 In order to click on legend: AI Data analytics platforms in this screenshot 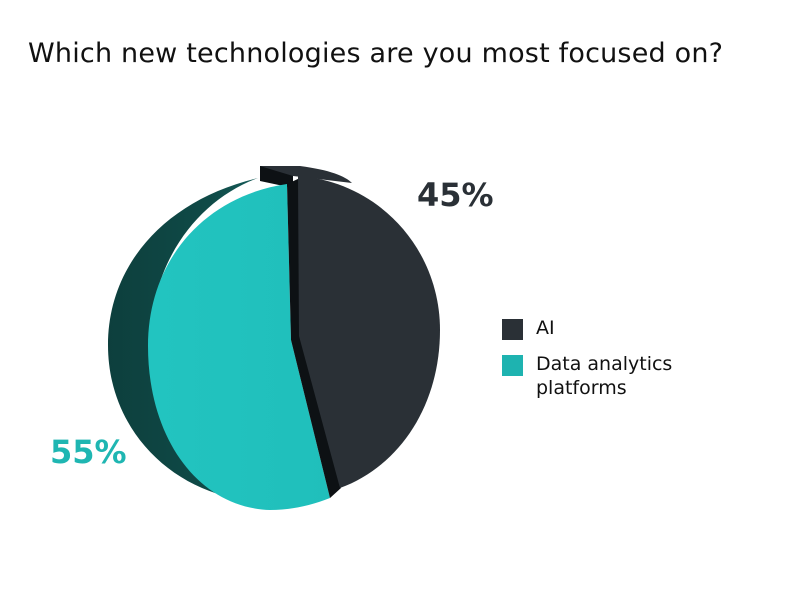, I will do `click(632, 364)`.